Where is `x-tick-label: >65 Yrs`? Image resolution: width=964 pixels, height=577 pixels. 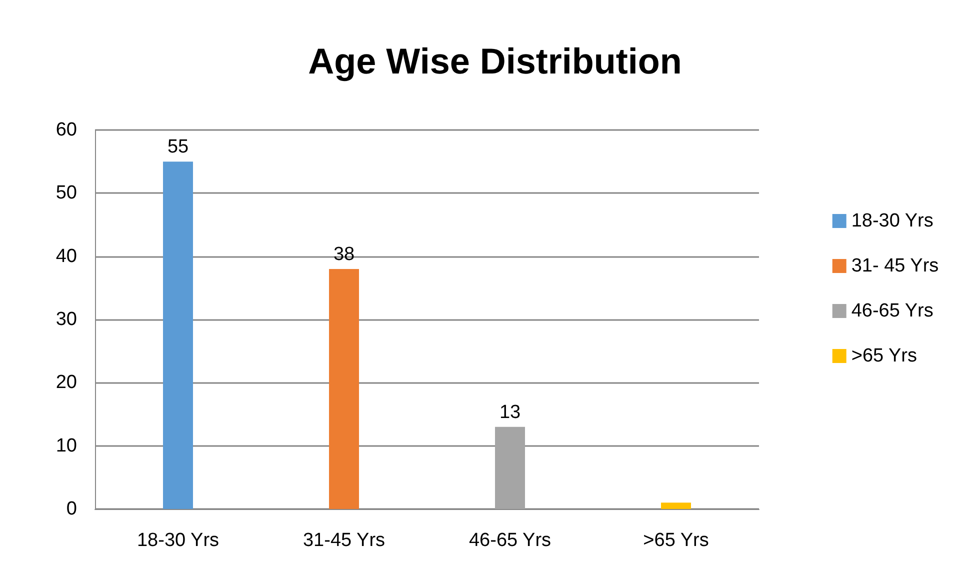
x-tick-label: >65 Yrs is located at coordinates (676, 540).